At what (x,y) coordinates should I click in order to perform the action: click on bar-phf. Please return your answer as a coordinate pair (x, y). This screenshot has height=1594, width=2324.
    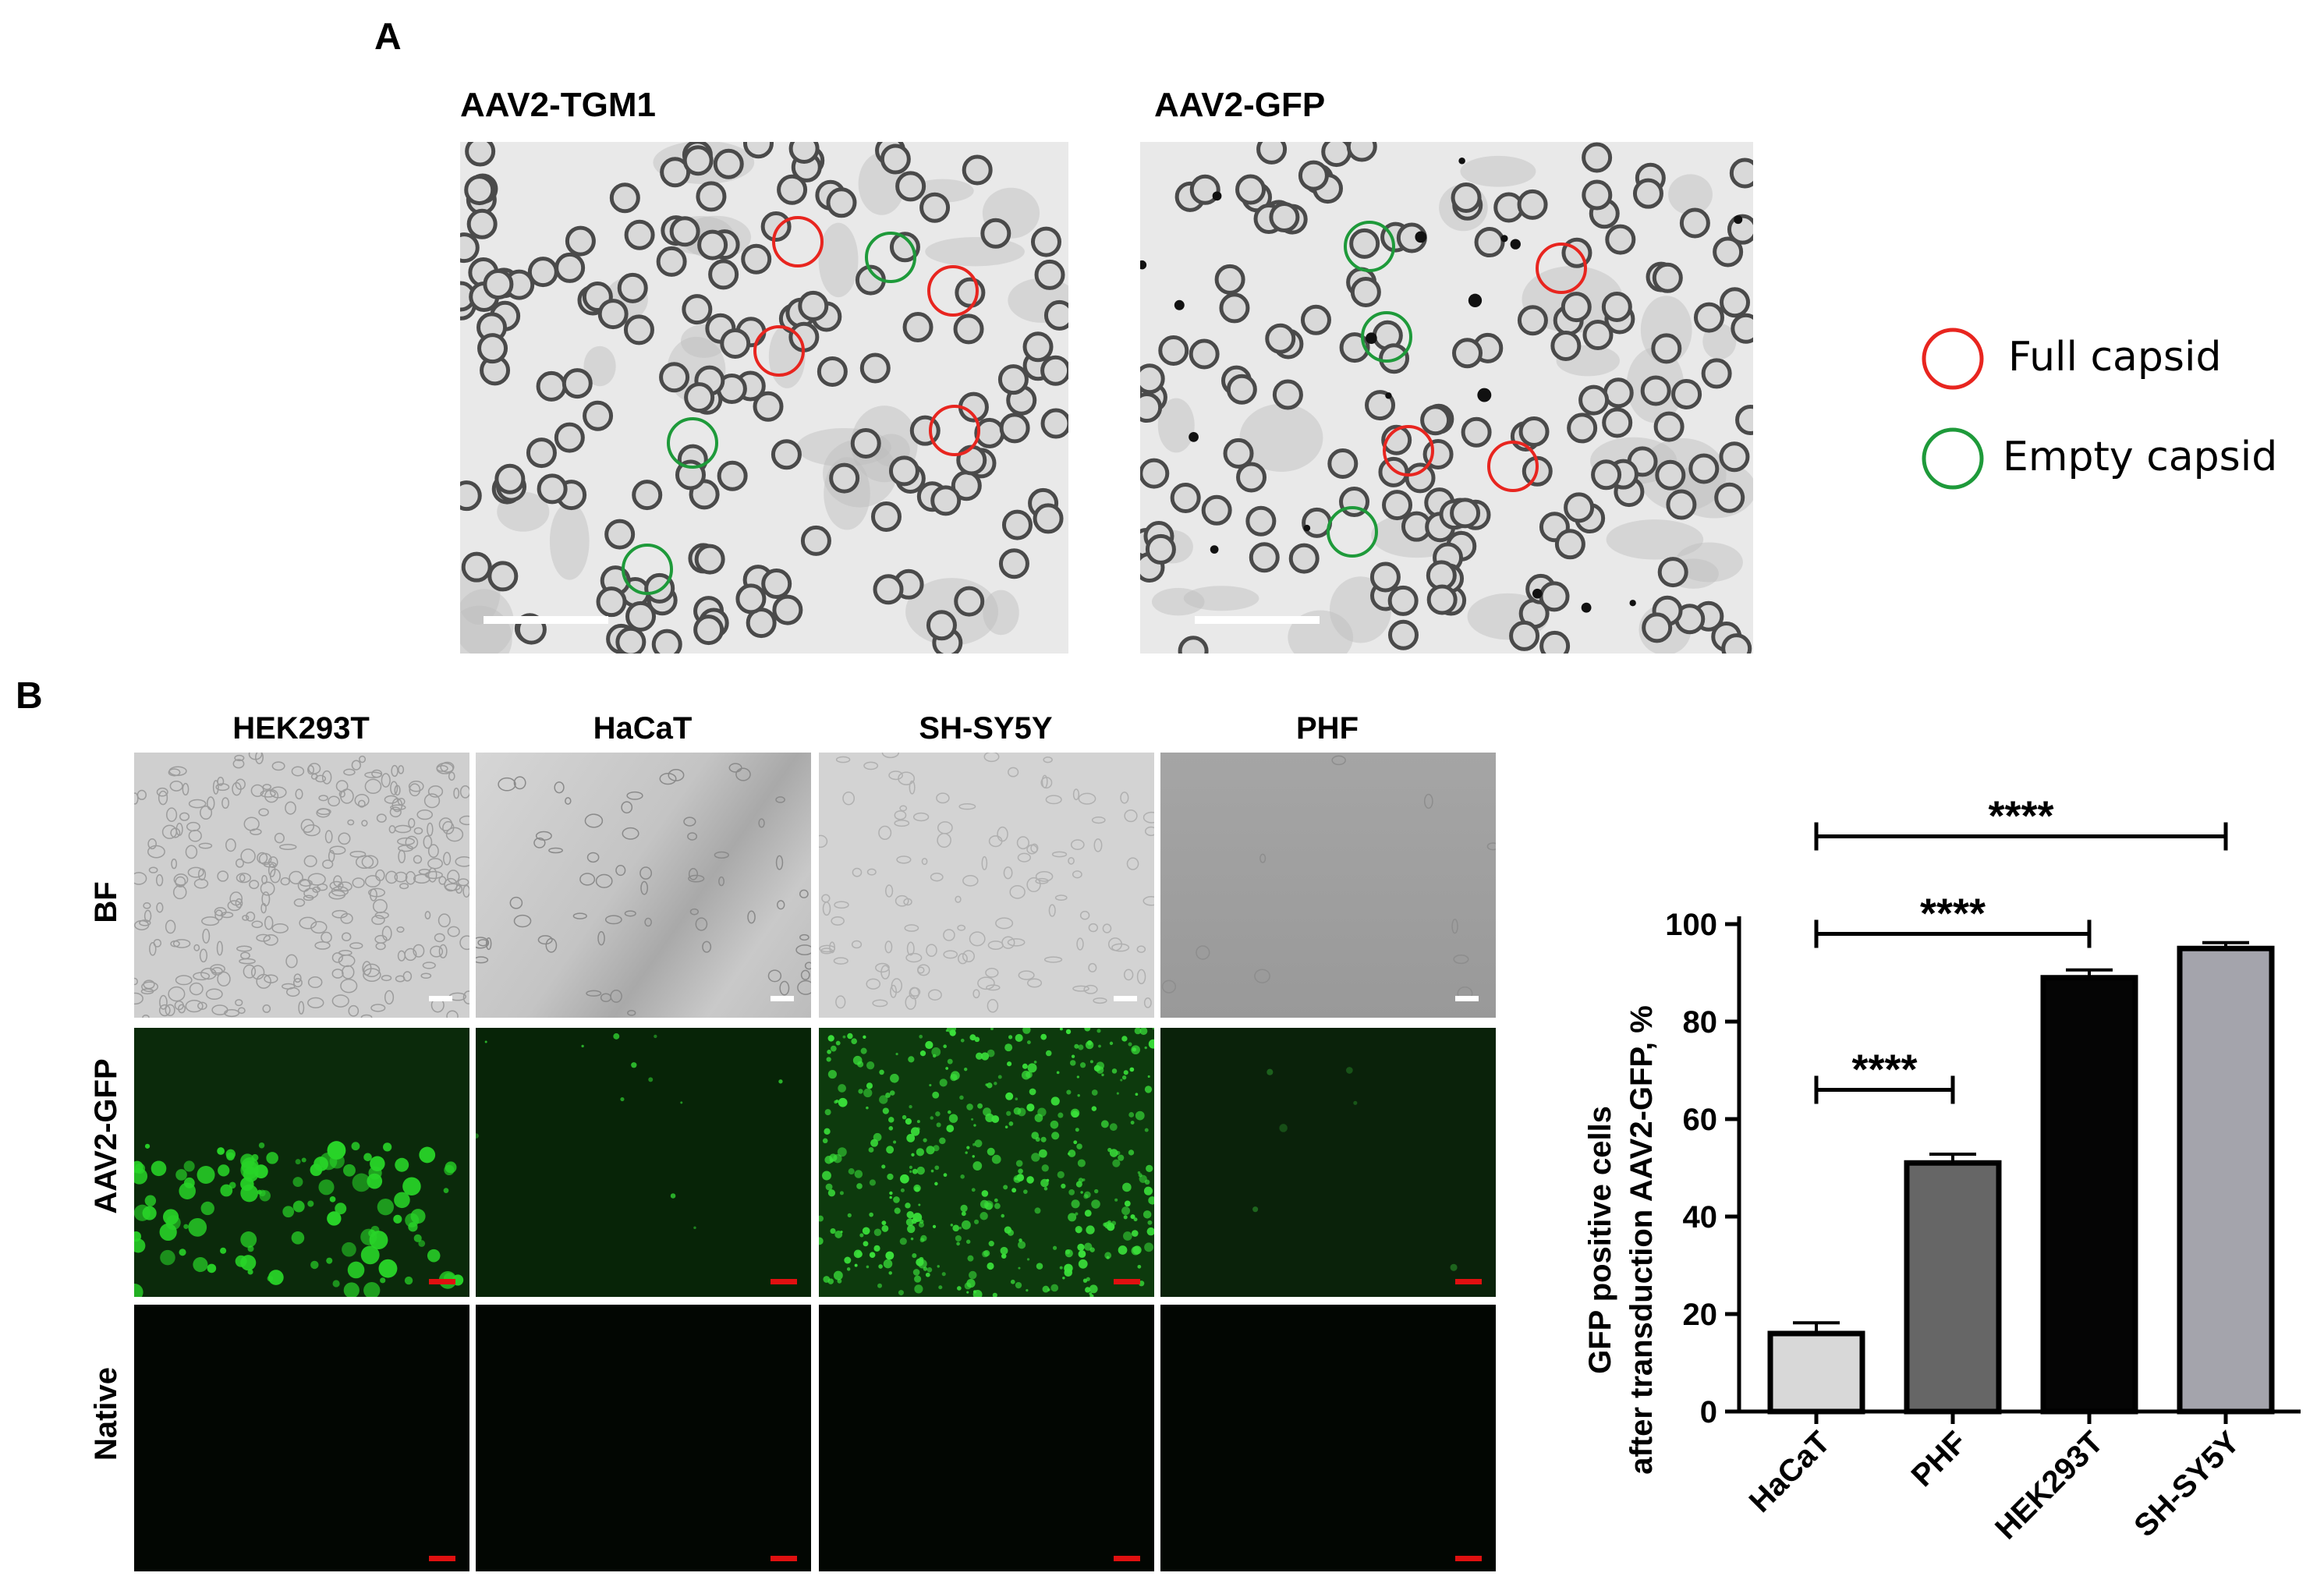
    Looking at the image, I should click on (1953, 1287).